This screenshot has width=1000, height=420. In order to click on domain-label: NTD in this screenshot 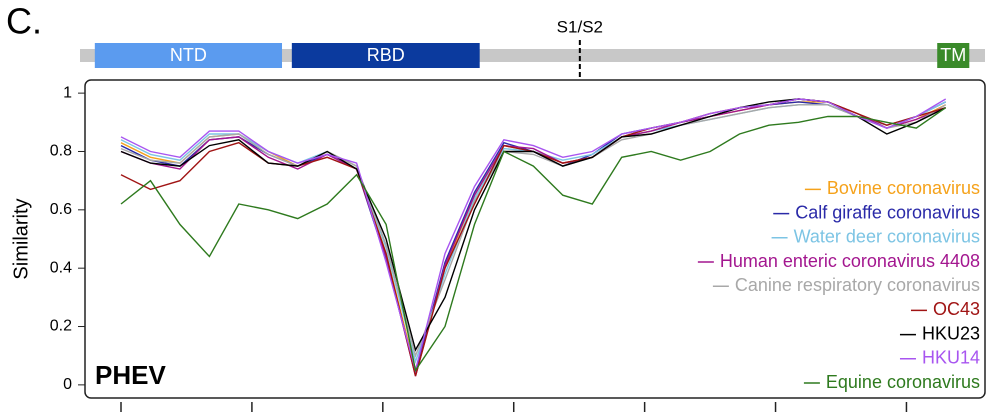, I will do `click(188, 55)`.